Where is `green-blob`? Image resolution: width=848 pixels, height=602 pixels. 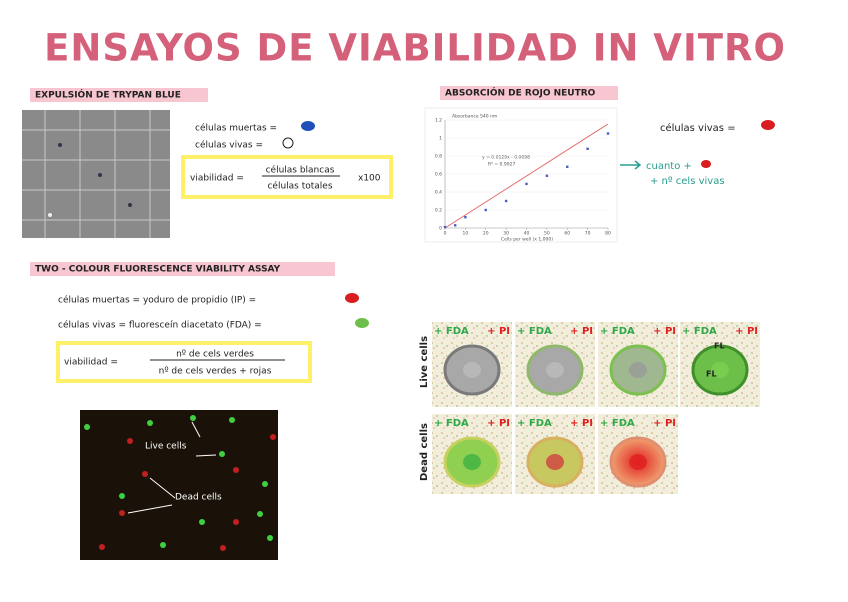
green-blob is located at coordinates (362, 323).